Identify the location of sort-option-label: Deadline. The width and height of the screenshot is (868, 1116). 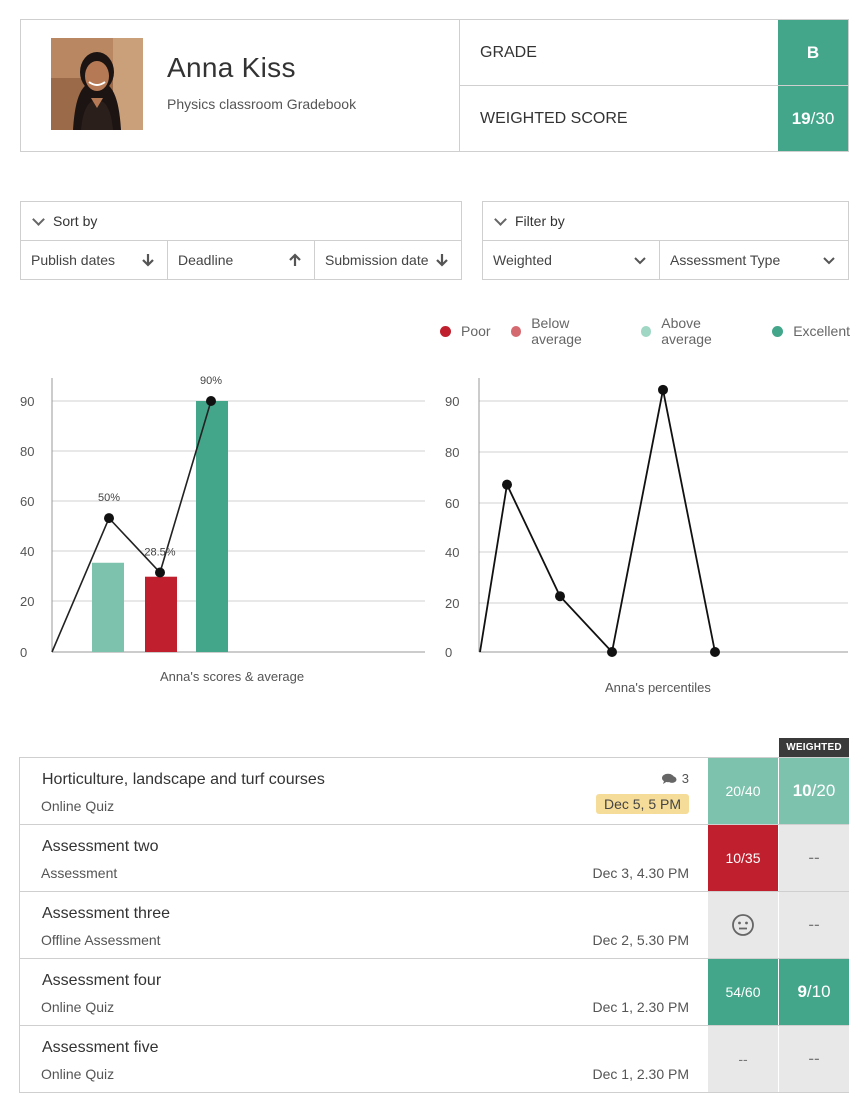
(206, 260).